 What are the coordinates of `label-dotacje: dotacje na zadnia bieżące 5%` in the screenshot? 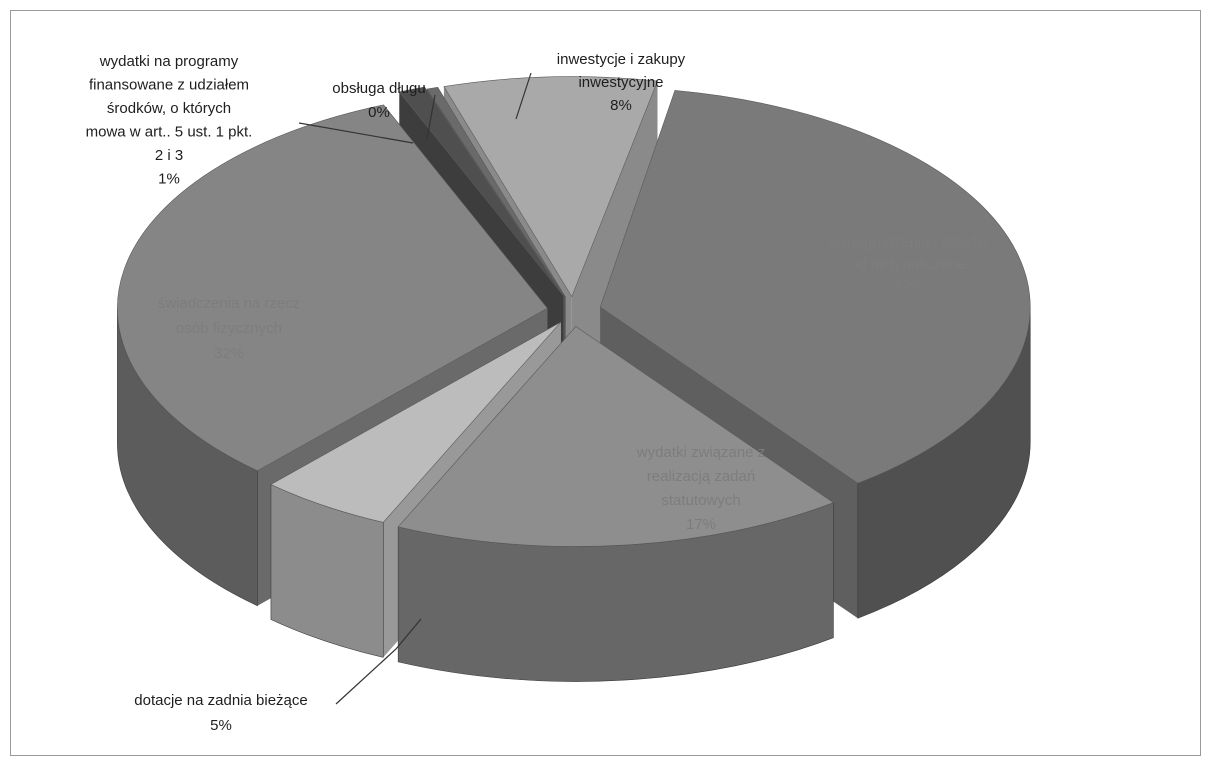 It's located at (220, 713).